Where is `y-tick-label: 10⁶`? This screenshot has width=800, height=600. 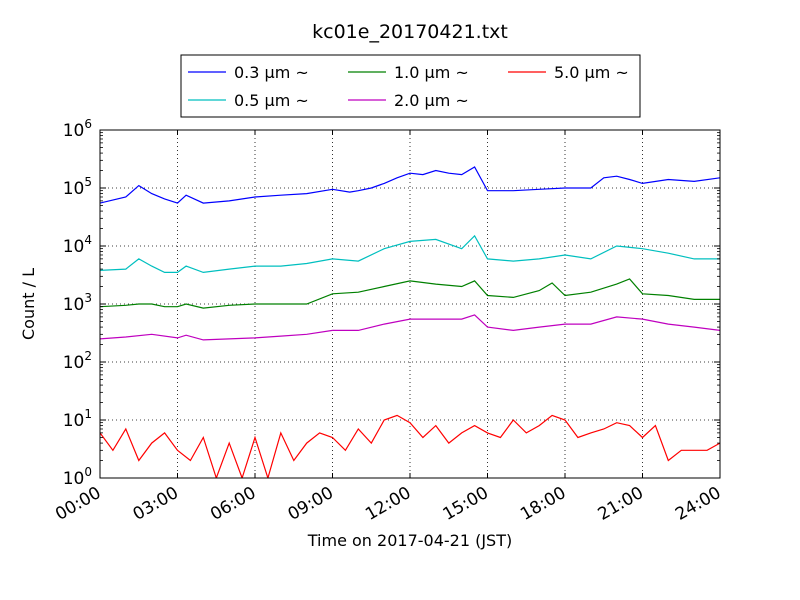
y-tick-label: 10⁶ is located at coordinates (77, 129).